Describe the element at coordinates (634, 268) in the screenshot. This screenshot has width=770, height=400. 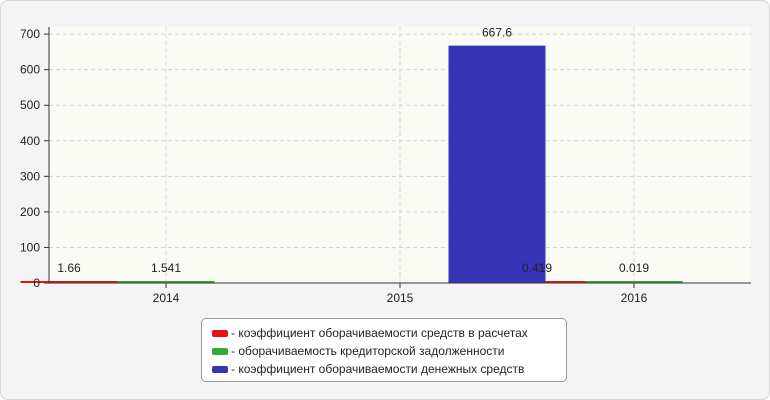
I see `data-label-2-2016: 0.019` at that location.